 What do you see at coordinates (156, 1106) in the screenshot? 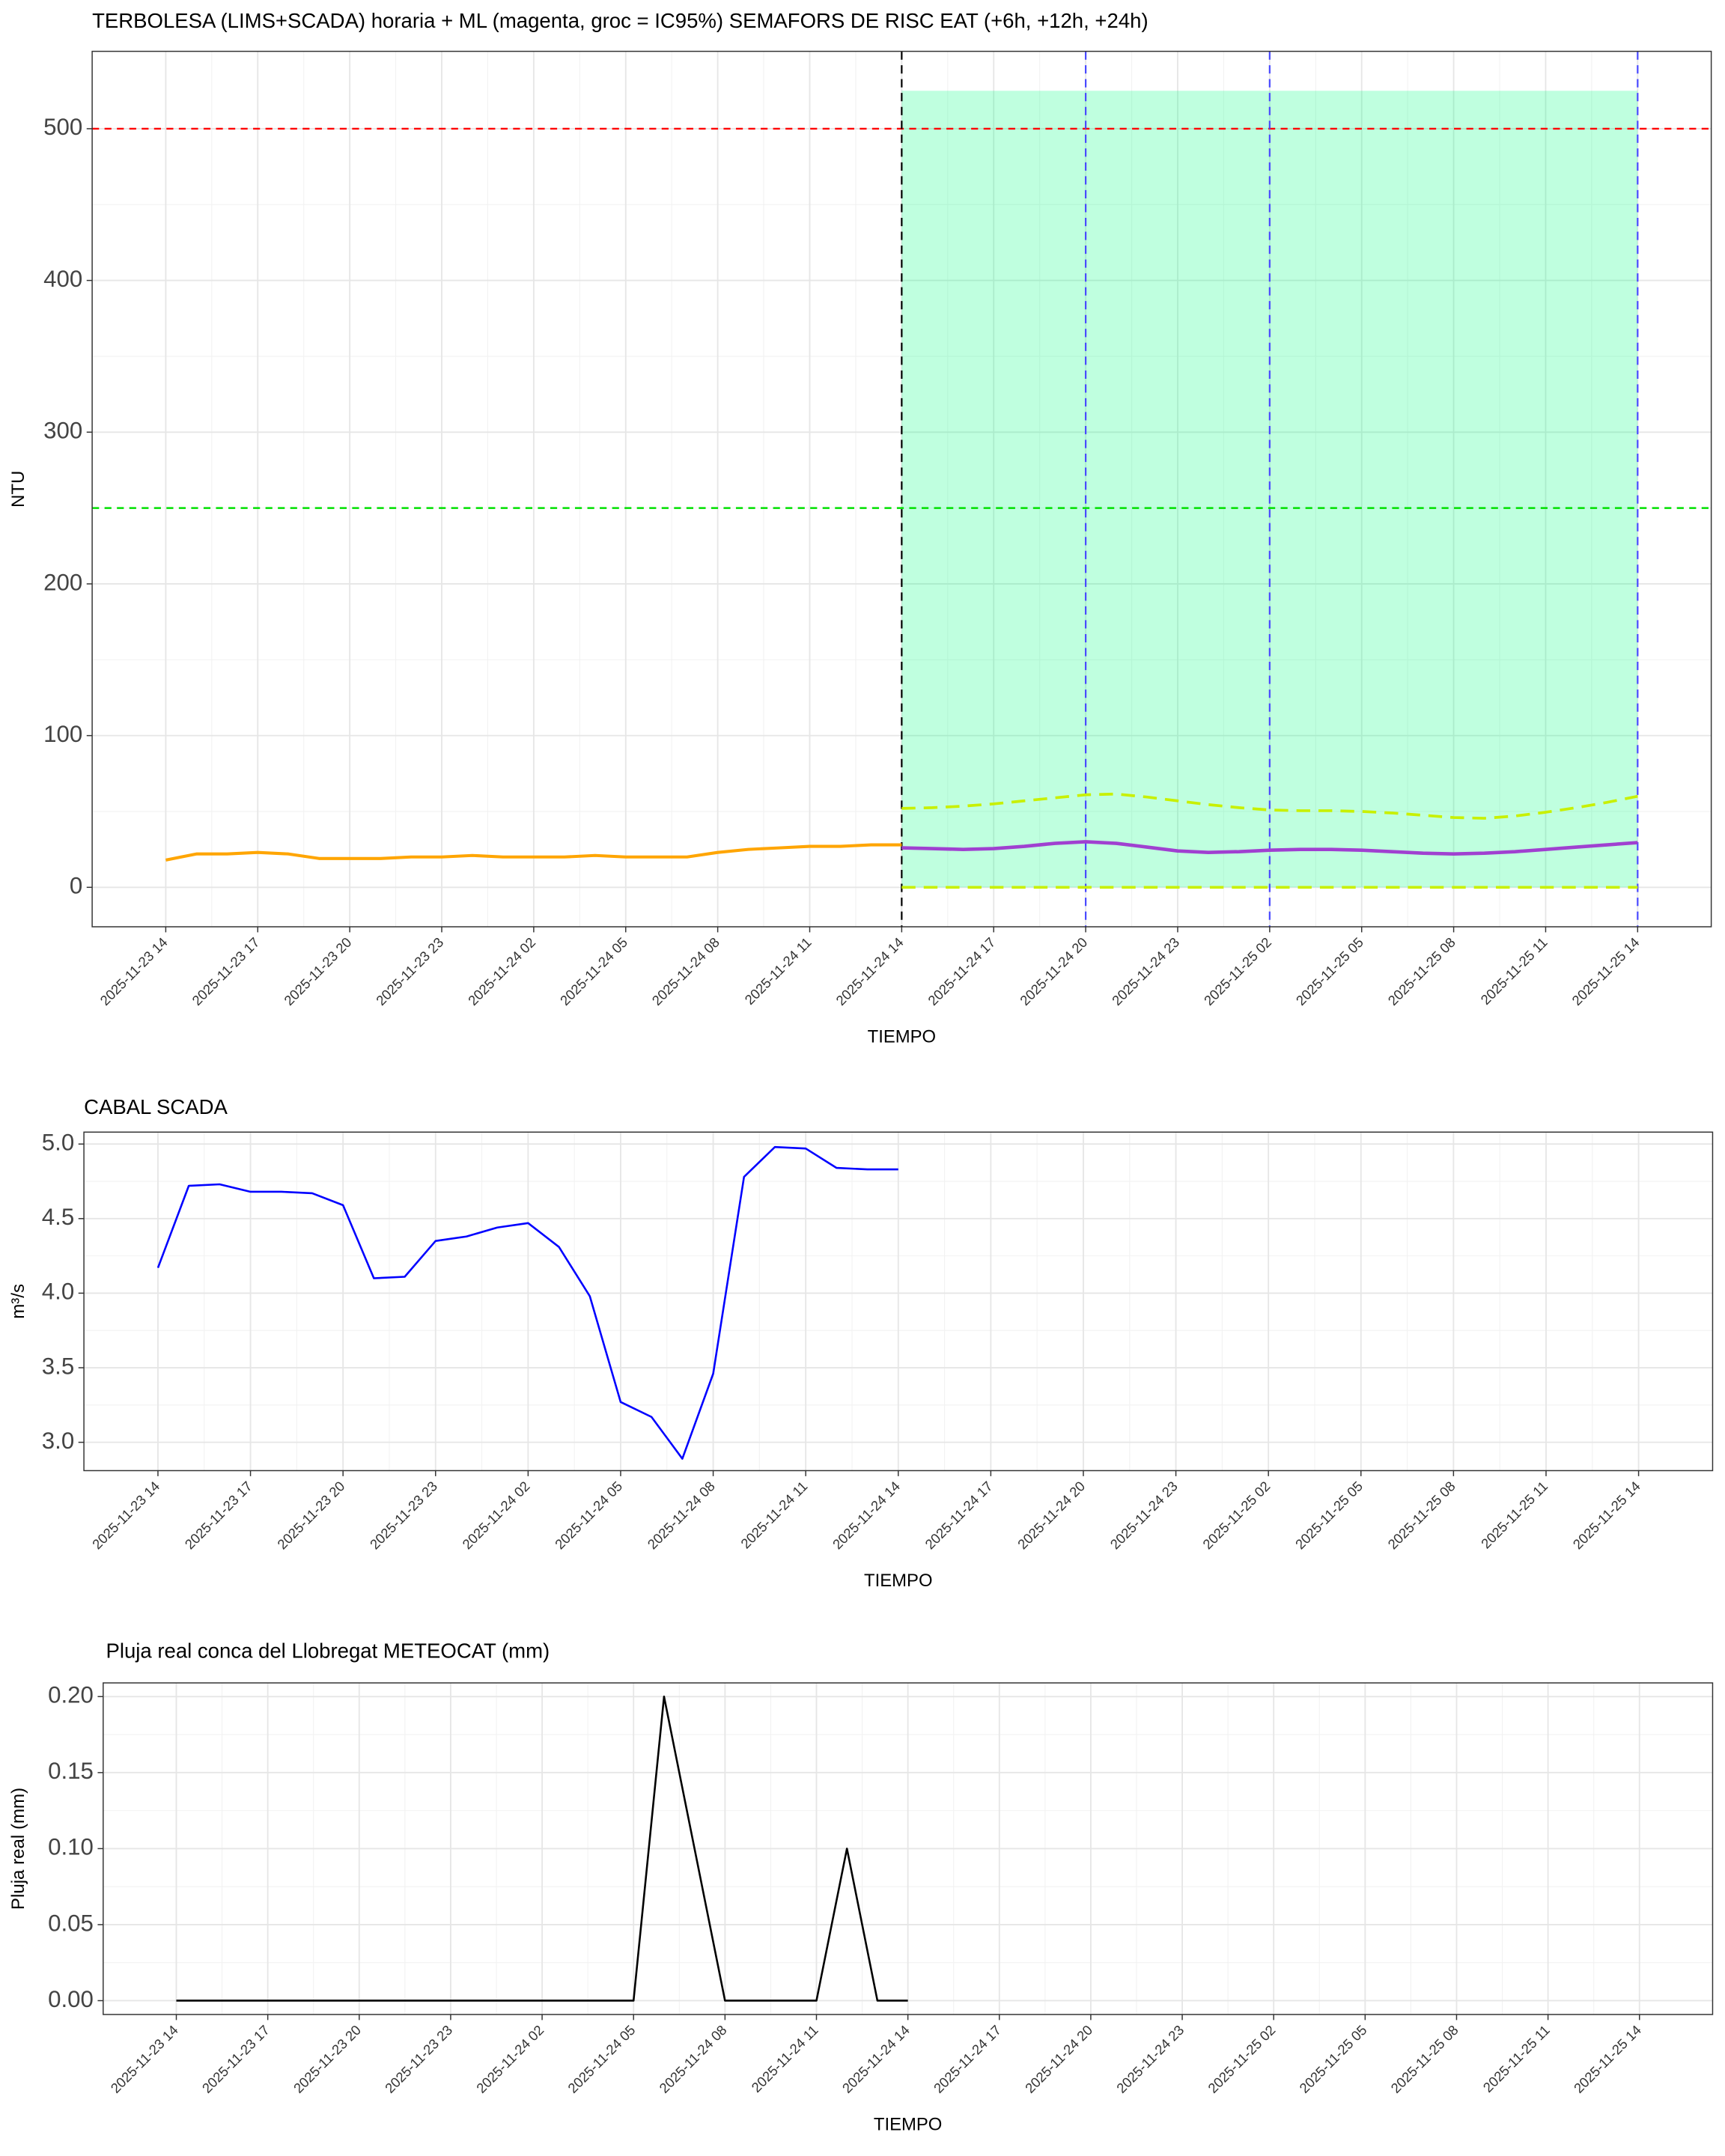
I see `chart-title: CABAL SCADA` at bounding box center [156, 1106].